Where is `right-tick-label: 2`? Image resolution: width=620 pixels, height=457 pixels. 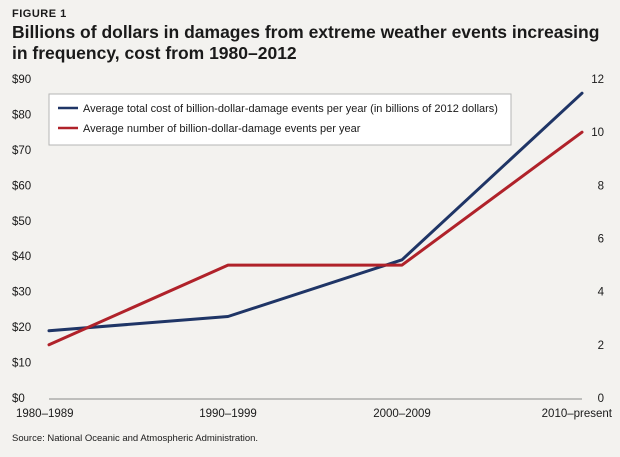 right-tick-label: 2 is located at coordinates (601, 346).